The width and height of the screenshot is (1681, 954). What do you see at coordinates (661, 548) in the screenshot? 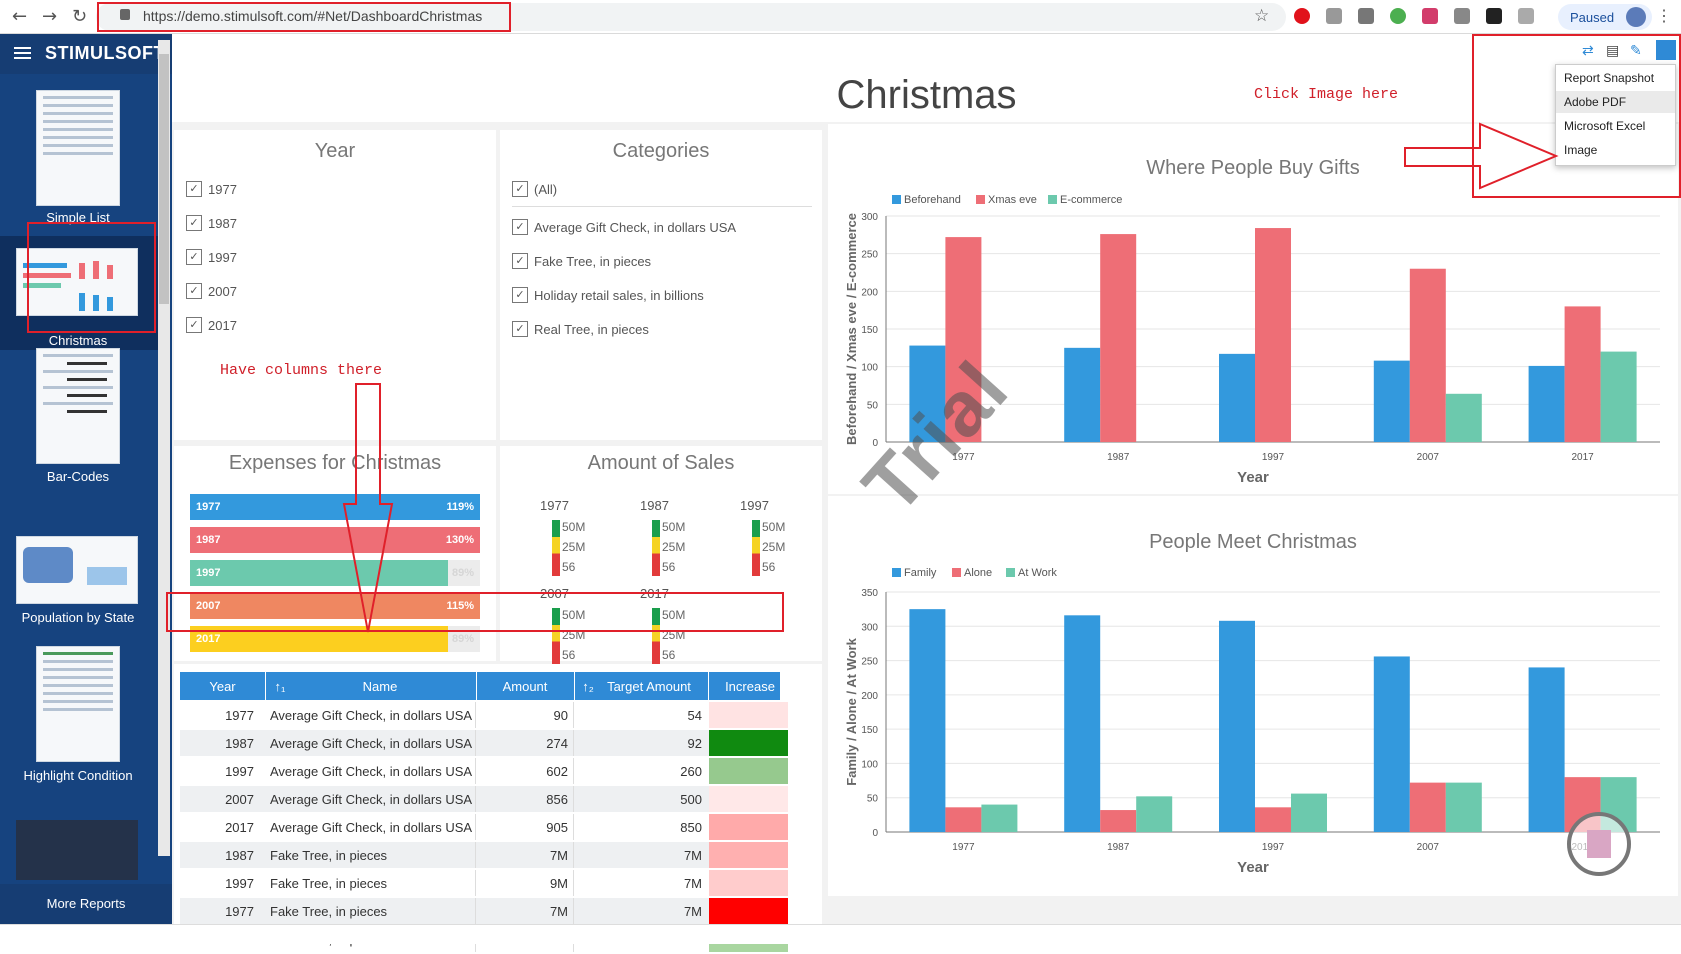
I see `sales-gauge: 50M 25M 56` at bounding box center [661, 548].